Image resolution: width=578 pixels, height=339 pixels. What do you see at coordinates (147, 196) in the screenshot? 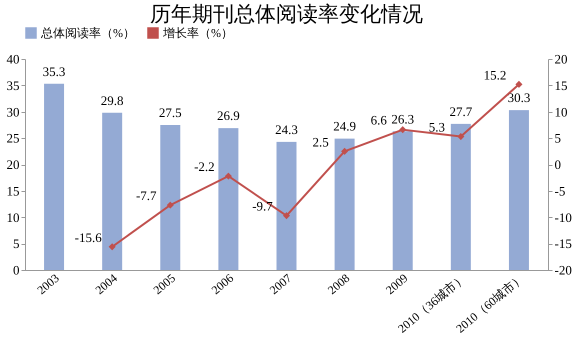
I see `data-label: -7.7` at bounding box center [147, 196].